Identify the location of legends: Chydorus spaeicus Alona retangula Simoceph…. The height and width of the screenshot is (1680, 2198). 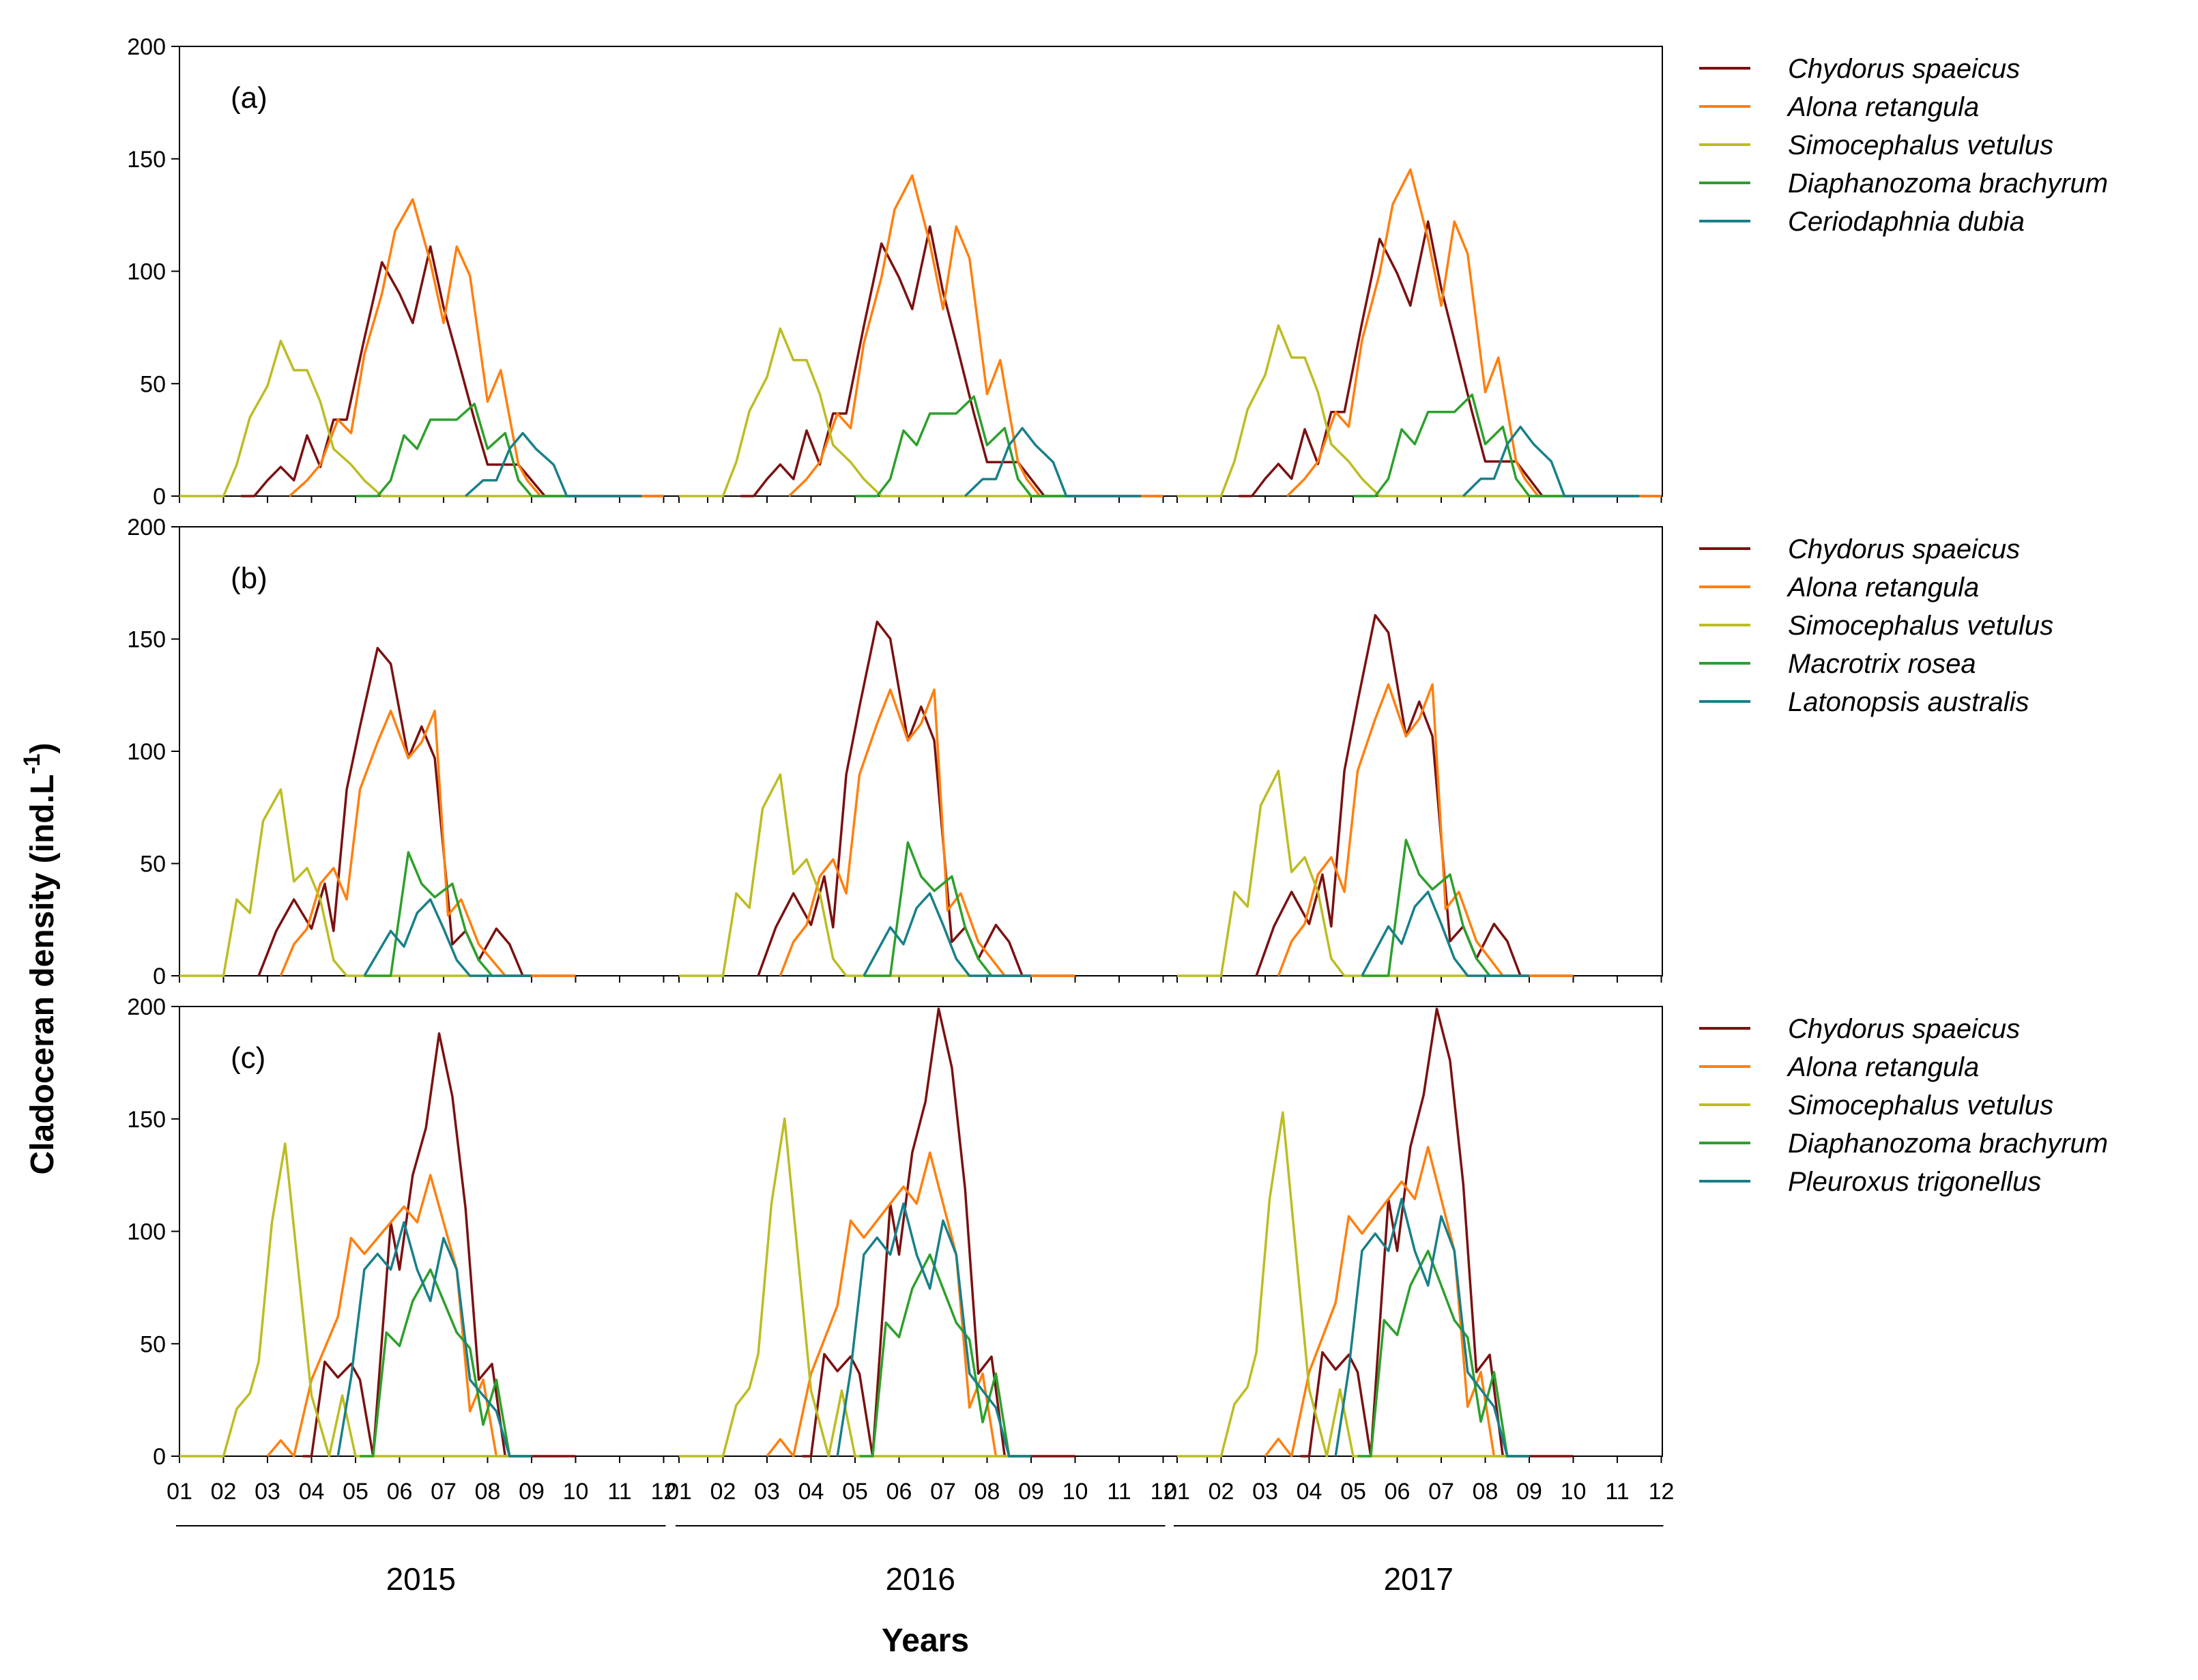
(1903, 625).